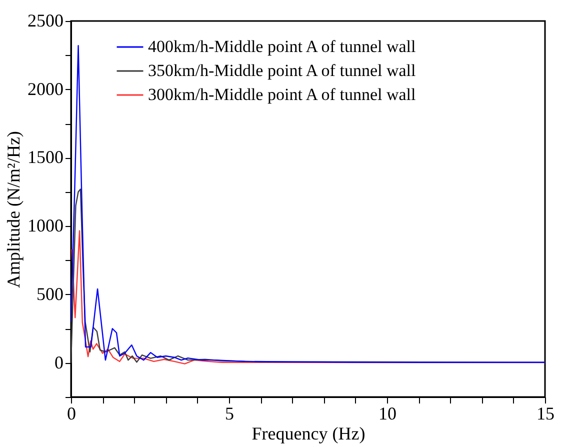 The height and width of the screenshot is (447, 578). I want to click on y-tick-label: 0, so click(59, 362).